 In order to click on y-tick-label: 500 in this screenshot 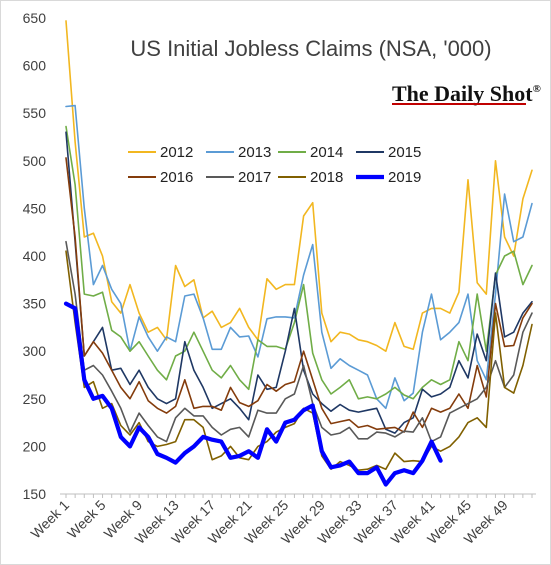, I will do `click(35, 161)`.